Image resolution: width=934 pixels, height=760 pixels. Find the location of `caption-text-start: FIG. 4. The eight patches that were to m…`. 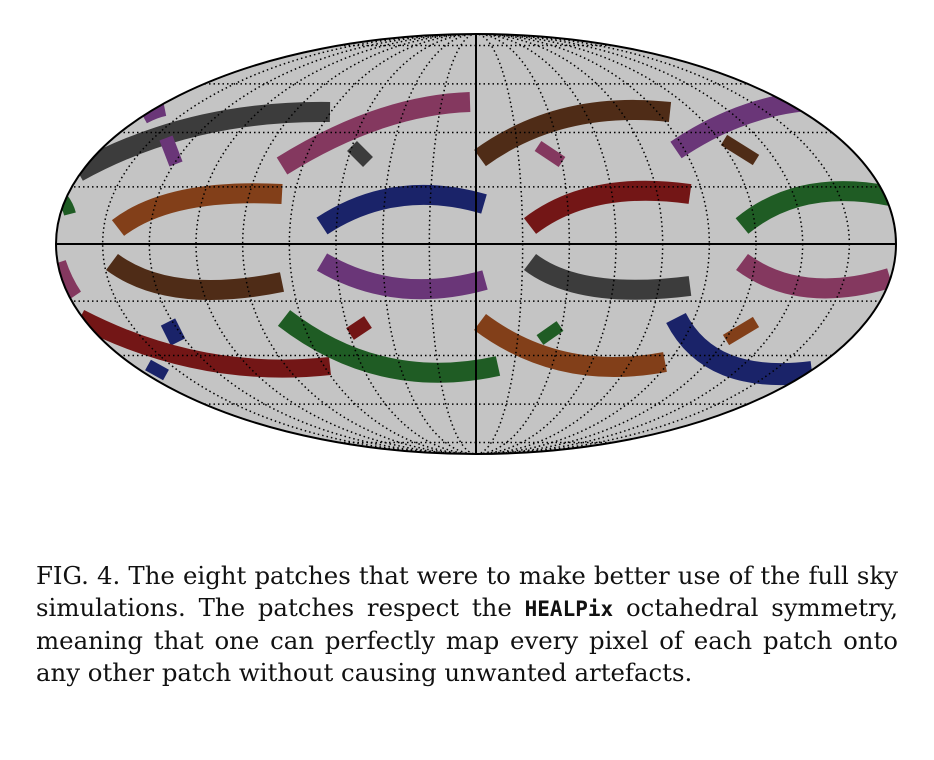

caption-text-start: FIG. 4. The eight patches that were to m… is located at coordinates (467, 591).